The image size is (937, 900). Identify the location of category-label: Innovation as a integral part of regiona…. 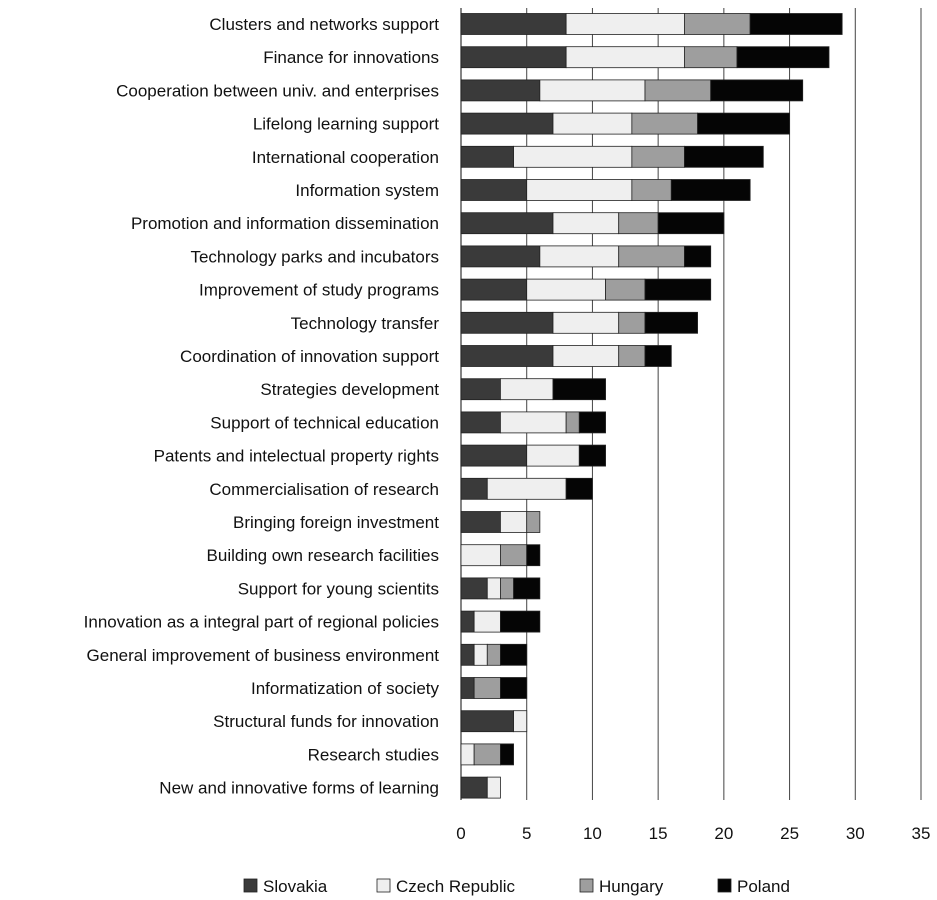
(261, 622).